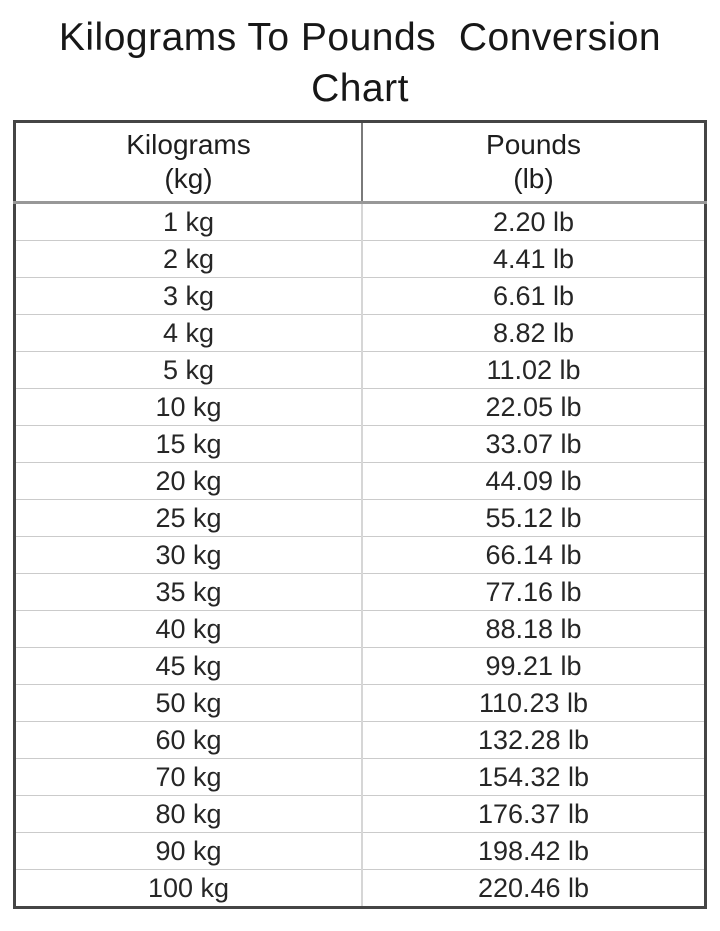 The width and height of the screenshot is (720, 931). I want to click on table-row: 90 kg 198.42 lb, so click(360, 851).